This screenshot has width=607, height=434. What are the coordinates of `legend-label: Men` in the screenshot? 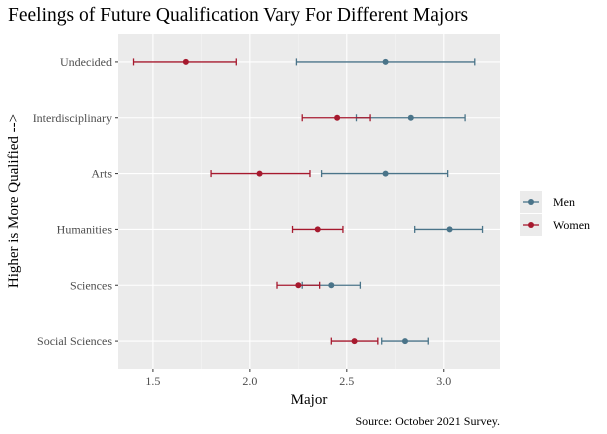 It's located at (564, 202).